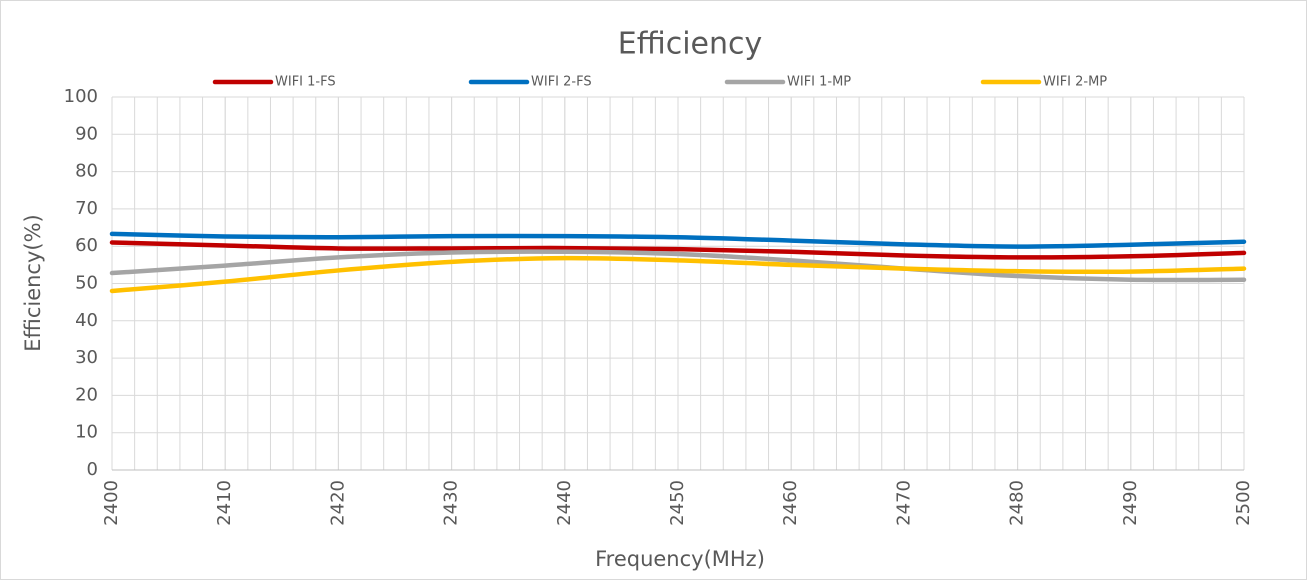 The image size is (1307, 580). I want to click on x-tick-label: 2480, so click(1017, 503).